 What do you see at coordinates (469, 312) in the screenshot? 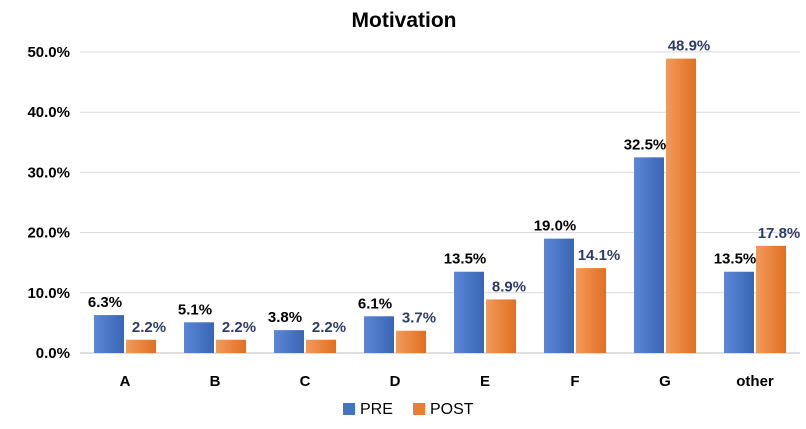
I see `bar-pre-e` at bounding box center [469, 312].